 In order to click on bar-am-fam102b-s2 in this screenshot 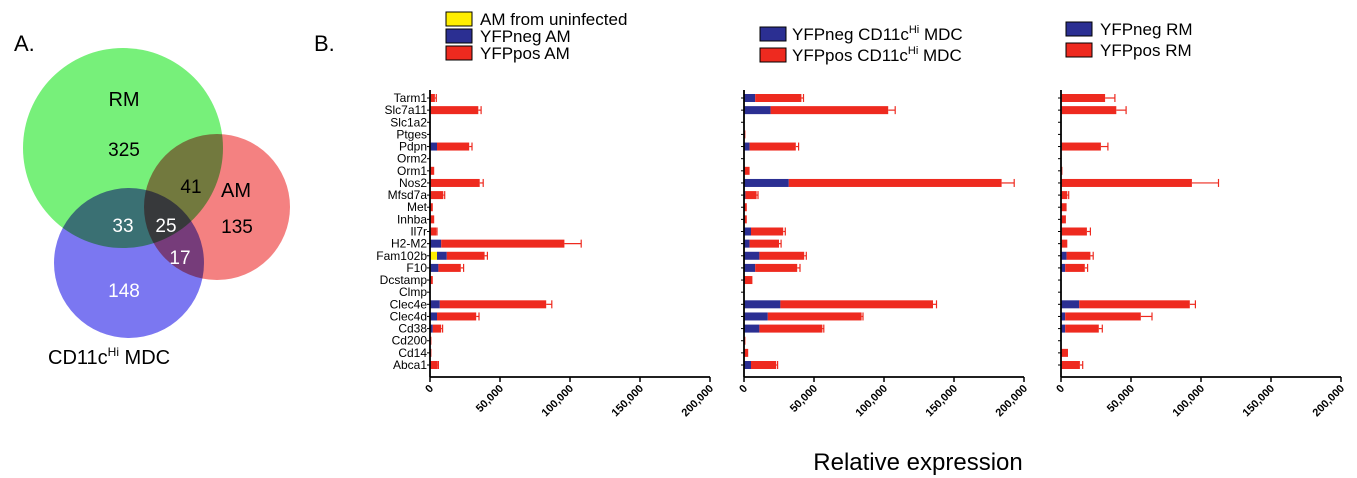, I will do `click(465, 255)`.